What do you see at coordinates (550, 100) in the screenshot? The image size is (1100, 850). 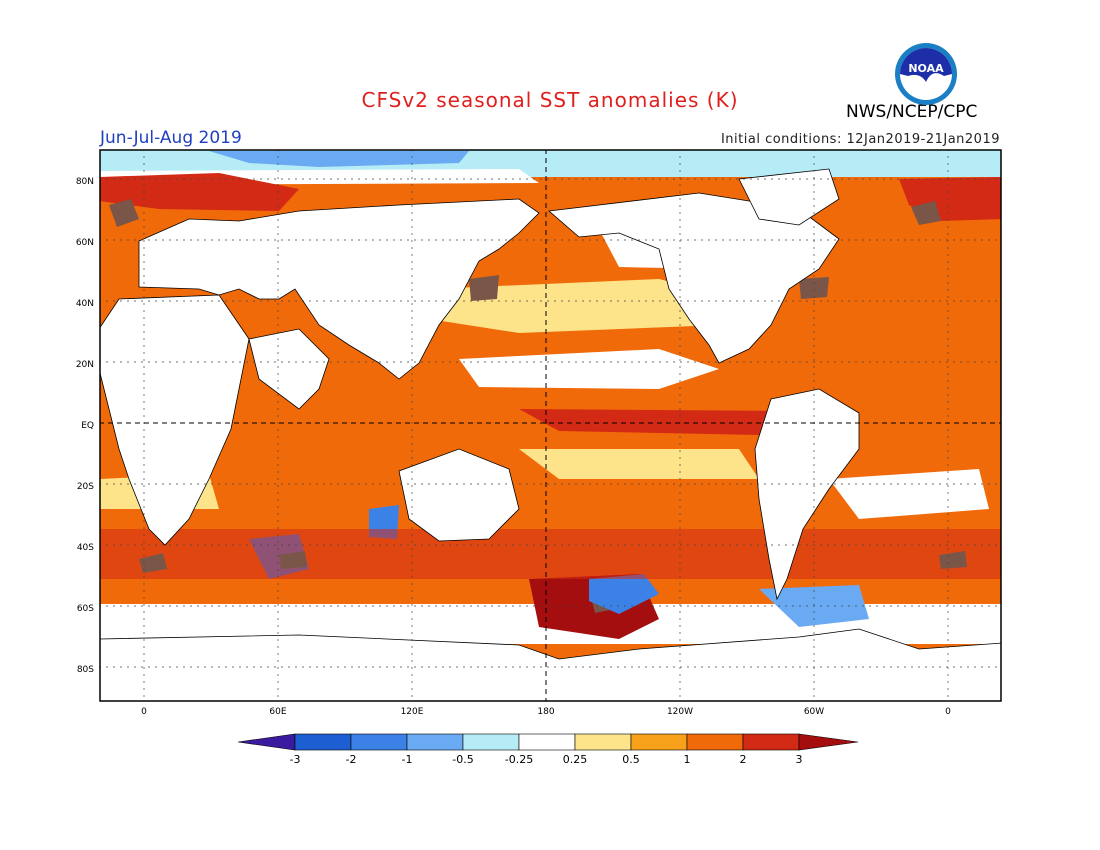 I see `chart-title: CFSv2 seasonal SST anomalies (K)` at bounding box center [550, 100].